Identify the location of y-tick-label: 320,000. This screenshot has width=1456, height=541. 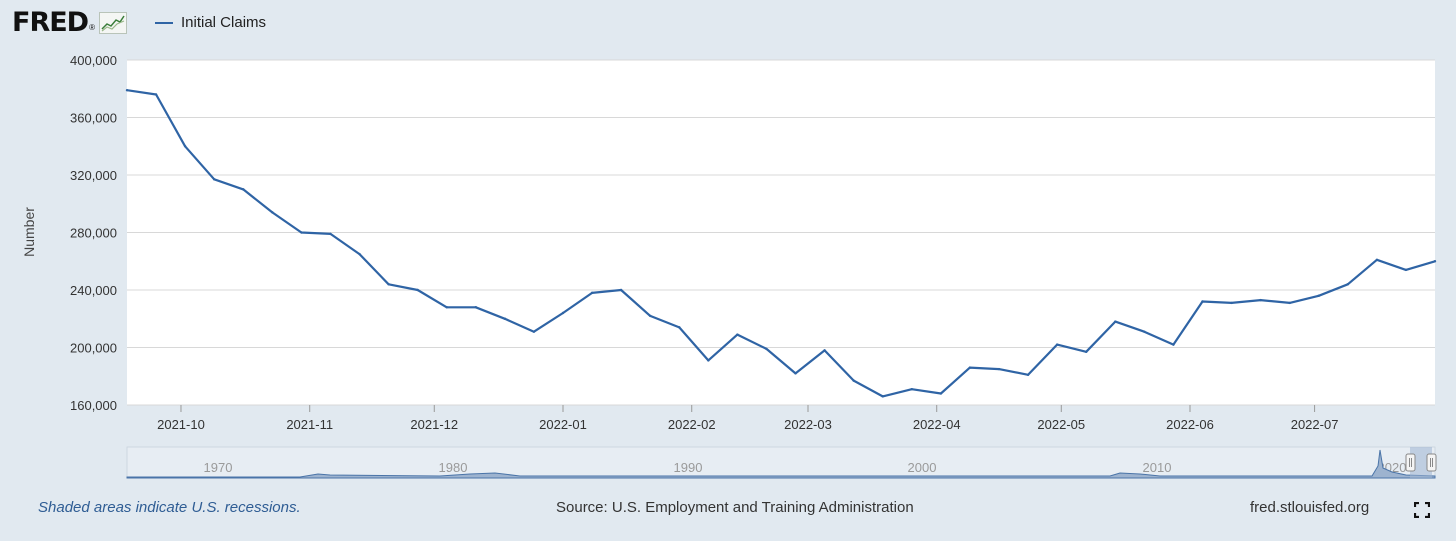
(93, 175).